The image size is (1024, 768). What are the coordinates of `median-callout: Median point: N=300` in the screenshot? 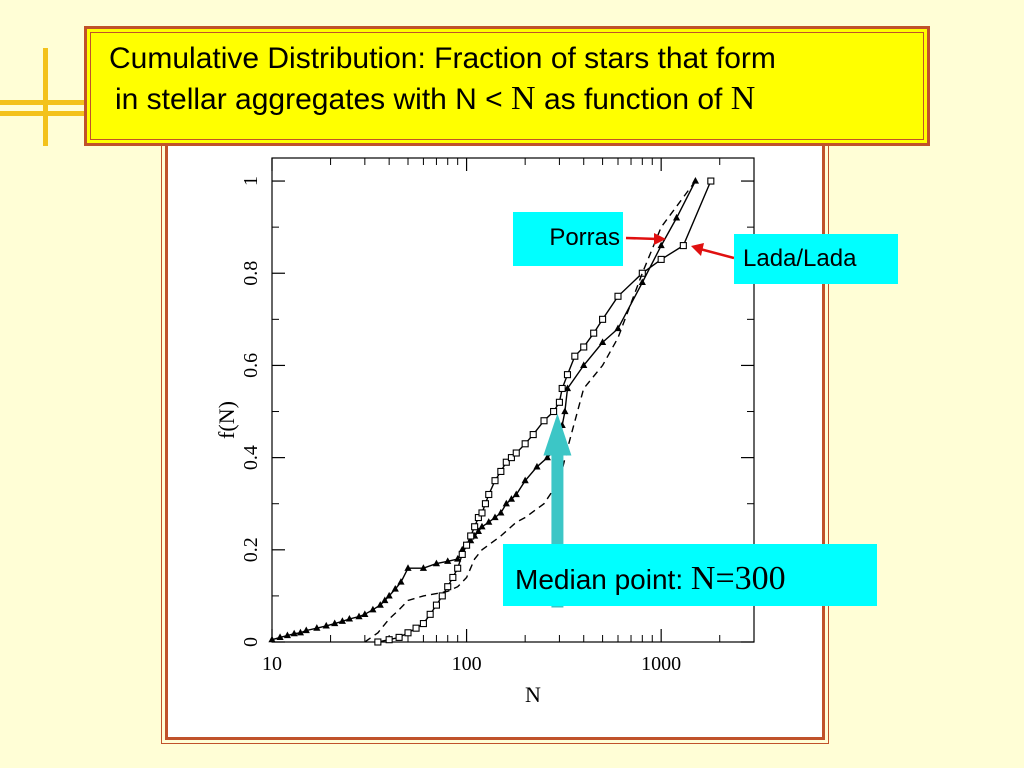 It's located at (690, 575).